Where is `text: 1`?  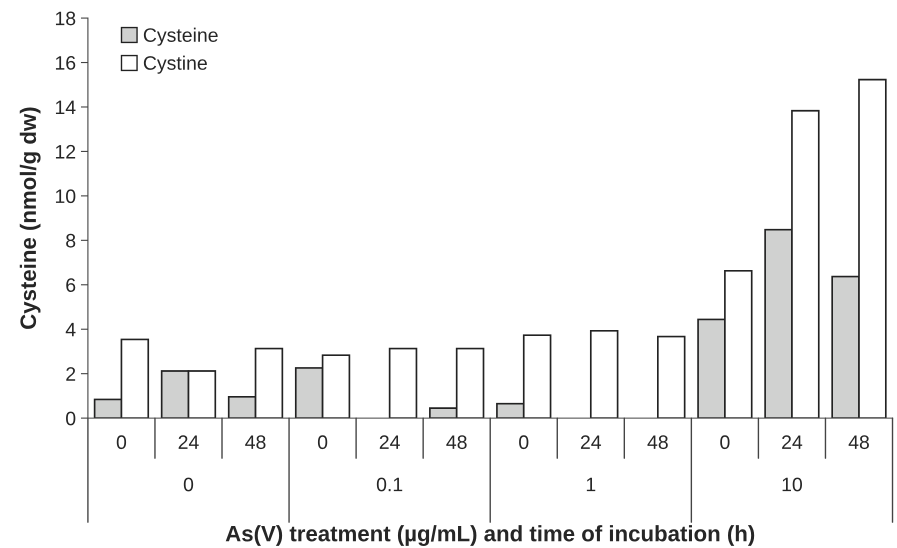 text: 1 is located at coordinates (591, 485).